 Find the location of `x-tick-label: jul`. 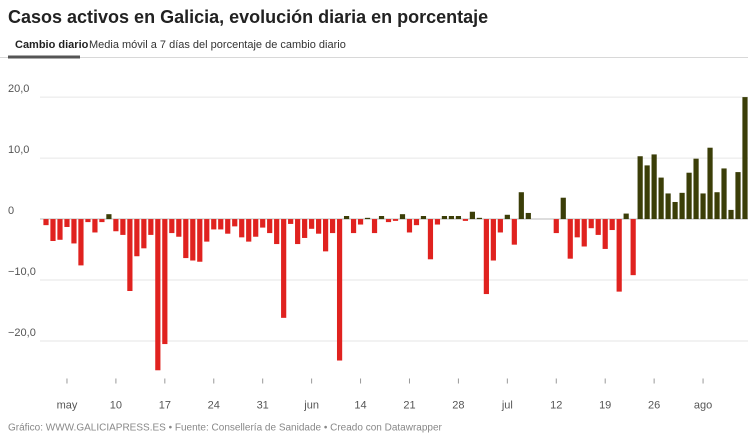

x-tick-label: jul is located at coordinates (507, 405).